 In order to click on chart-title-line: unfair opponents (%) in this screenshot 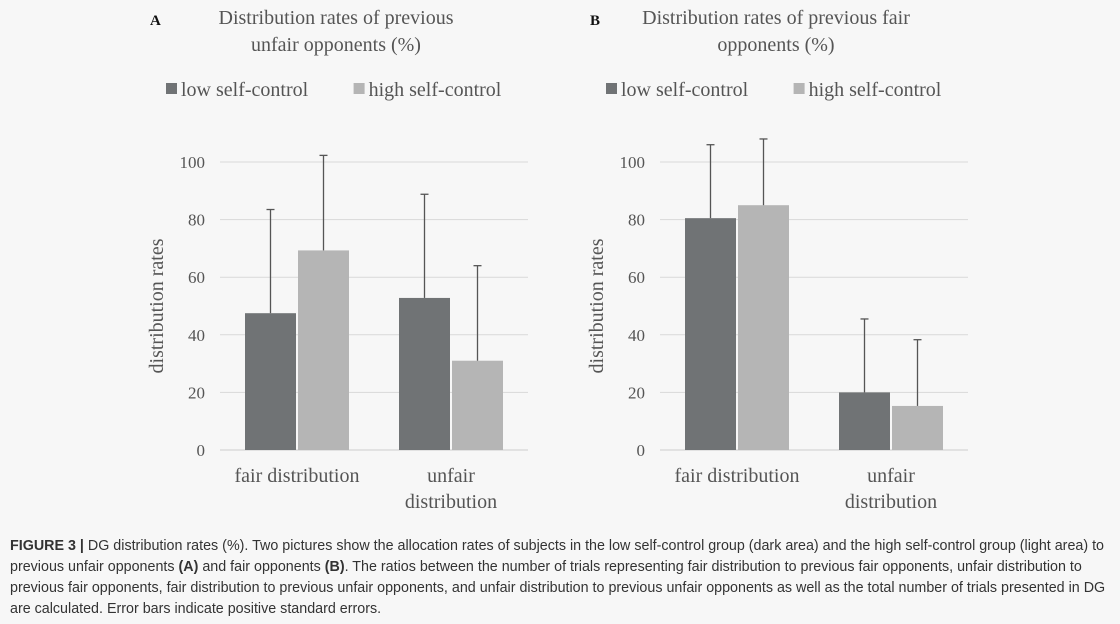, I will do `click(336, 45)`.